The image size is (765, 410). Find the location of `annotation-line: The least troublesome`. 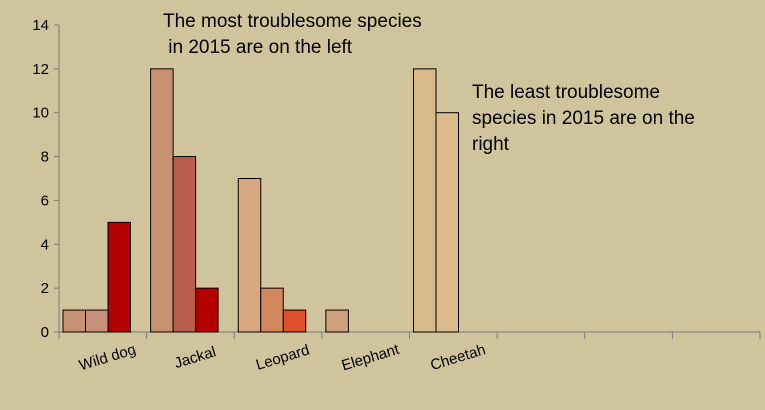

annotation-line: The least troublesome is located at coordinates (566, 92).